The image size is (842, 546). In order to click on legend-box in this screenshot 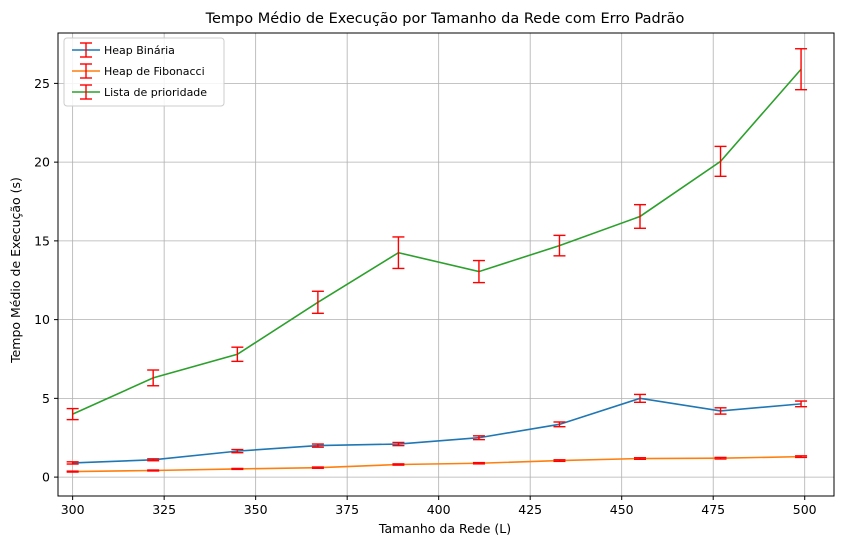, I will do `click(144, 72)`.